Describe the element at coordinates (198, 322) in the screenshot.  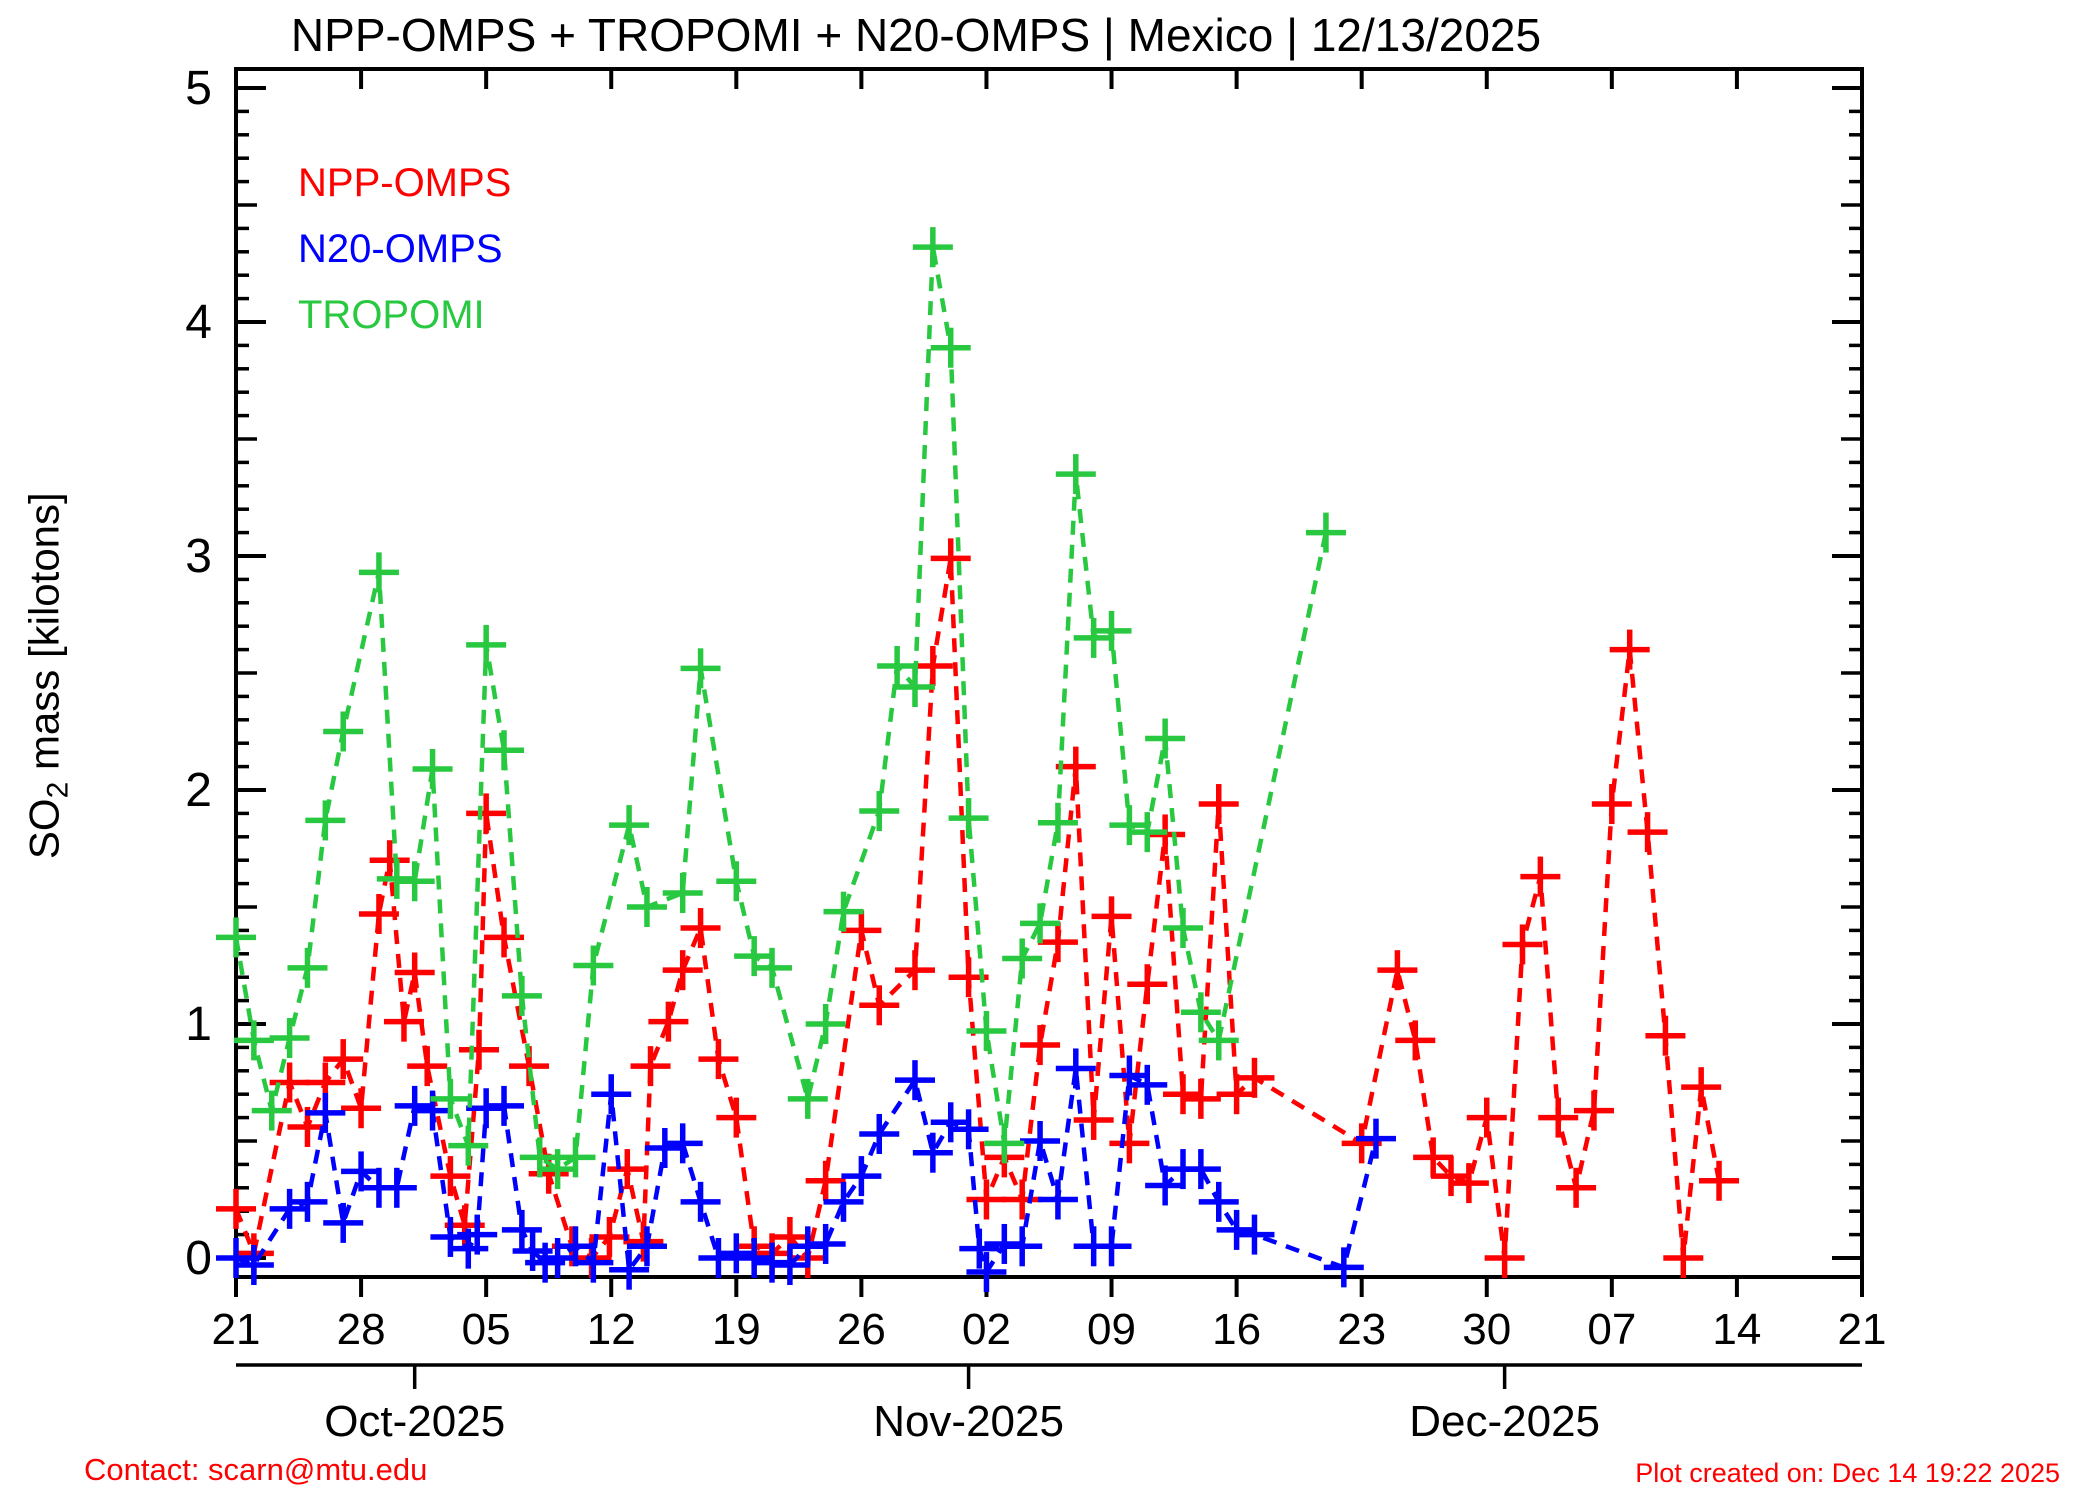
I see `y-tick-label: 4` at that location.